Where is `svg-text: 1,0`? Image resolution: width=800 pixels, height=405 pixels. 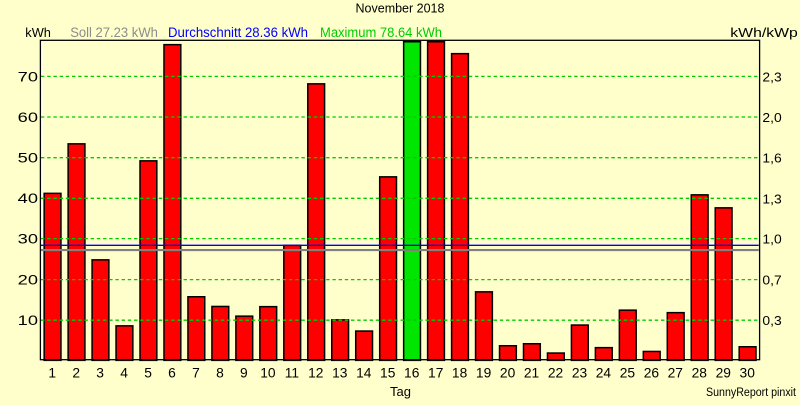
svg-text: 1,0 is located at coordinates (771, 239).